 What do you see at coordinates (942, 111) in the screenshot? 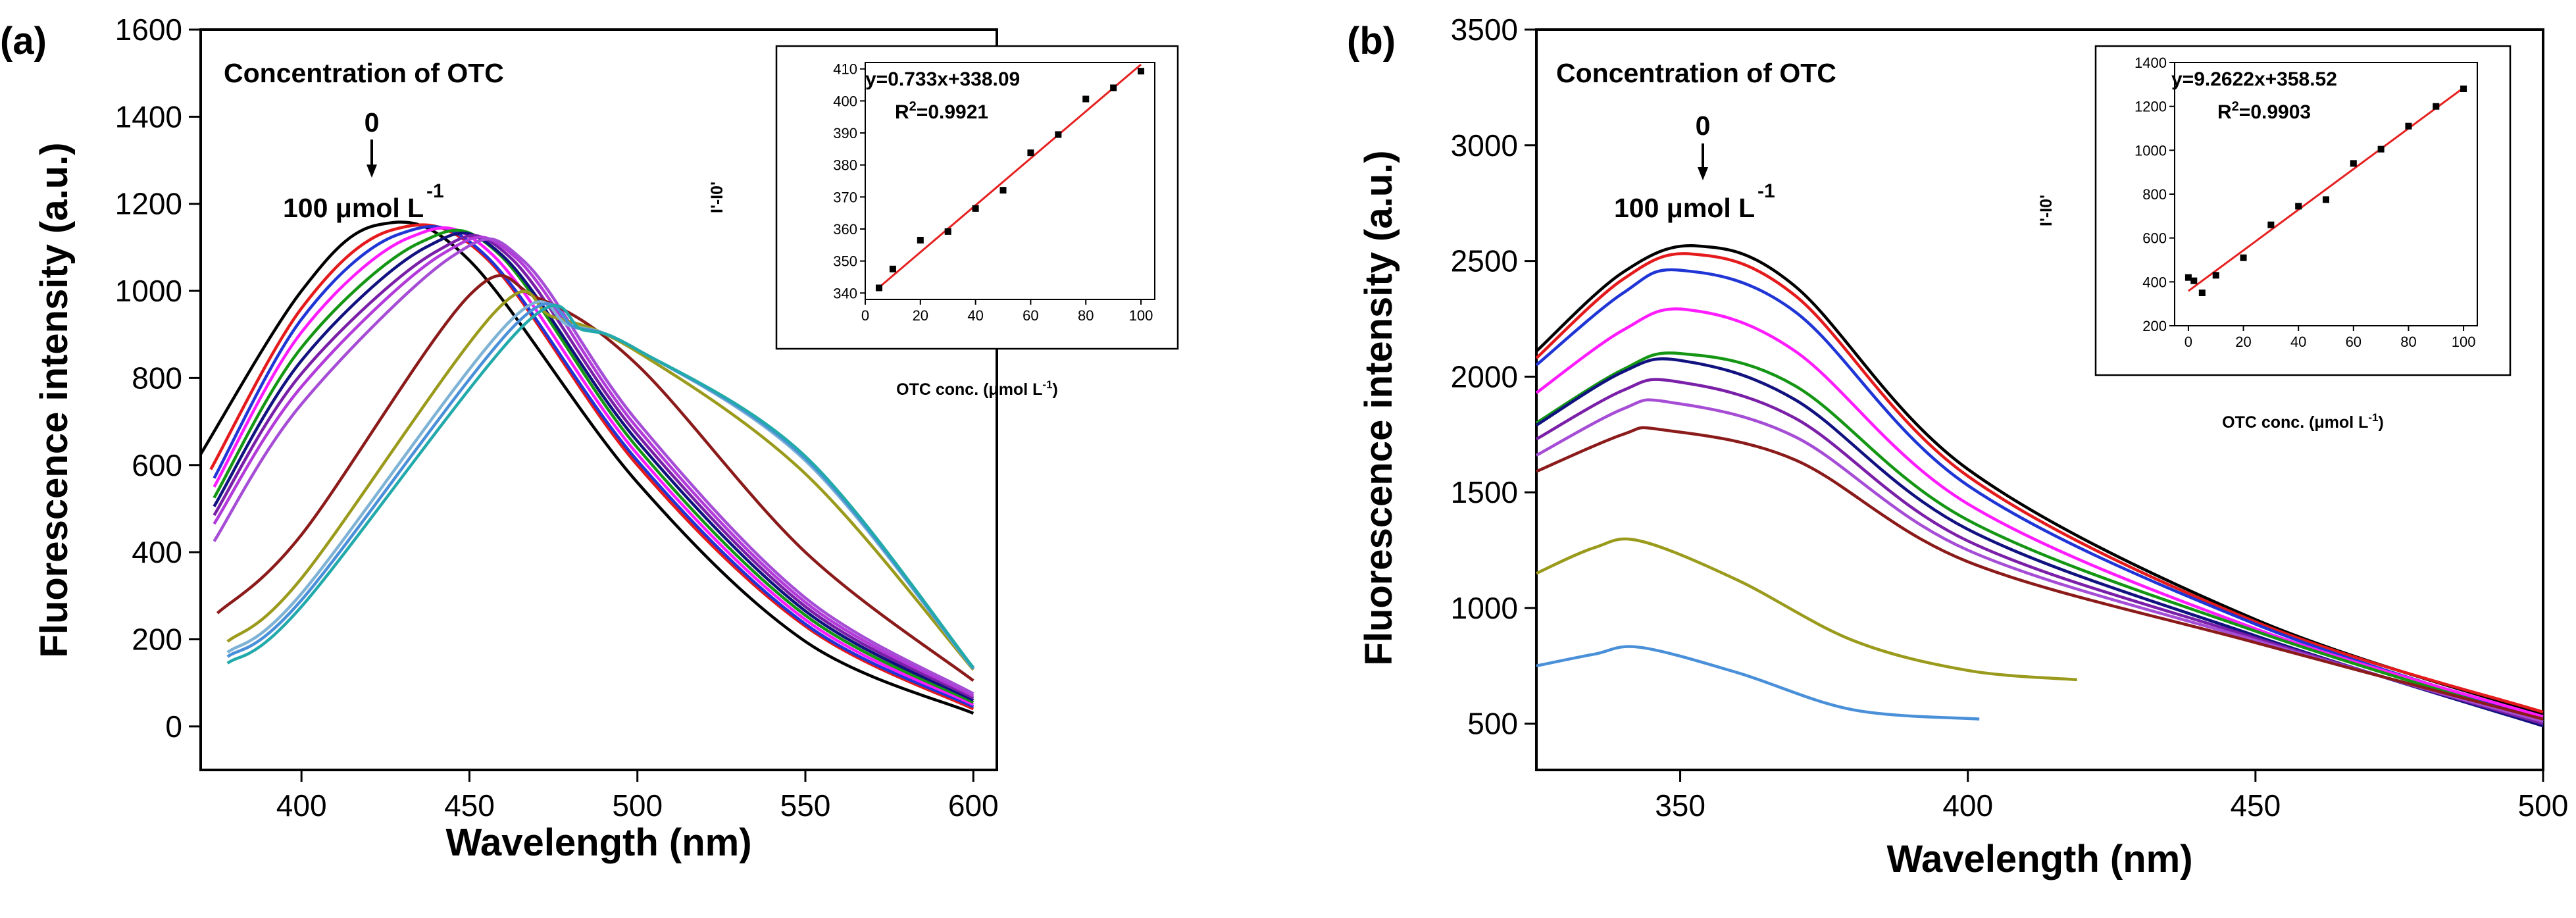
I see `panel-a-inset-r2: R2=0.9921` at bounding box center [942, 111].